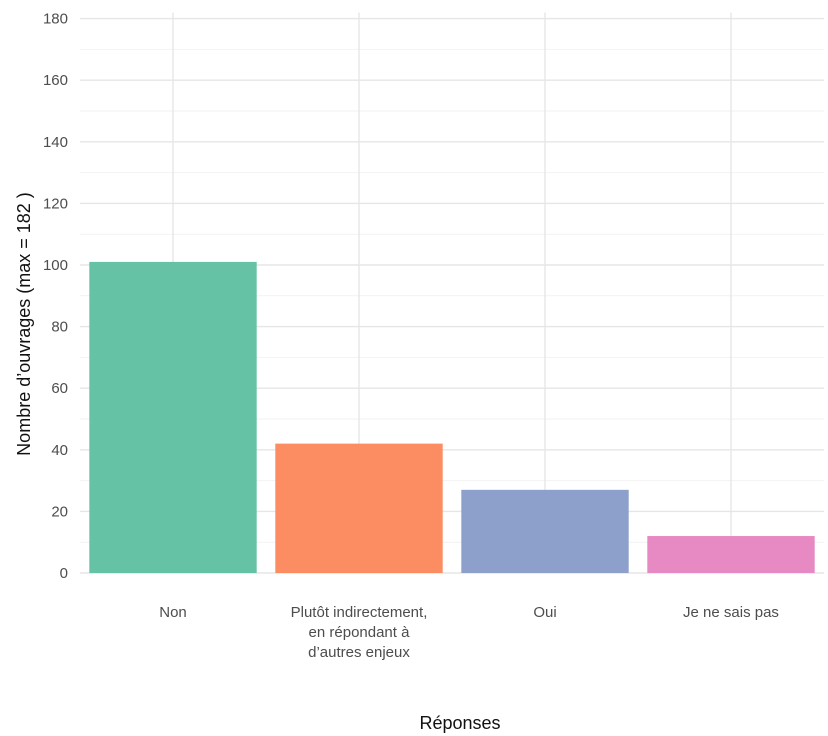 This screenshot has height=736, width=828. What do you see at coordinates (55, 19) in the screenshot?
I see `y-tick-label: 180` at bounding box center [55, 19].